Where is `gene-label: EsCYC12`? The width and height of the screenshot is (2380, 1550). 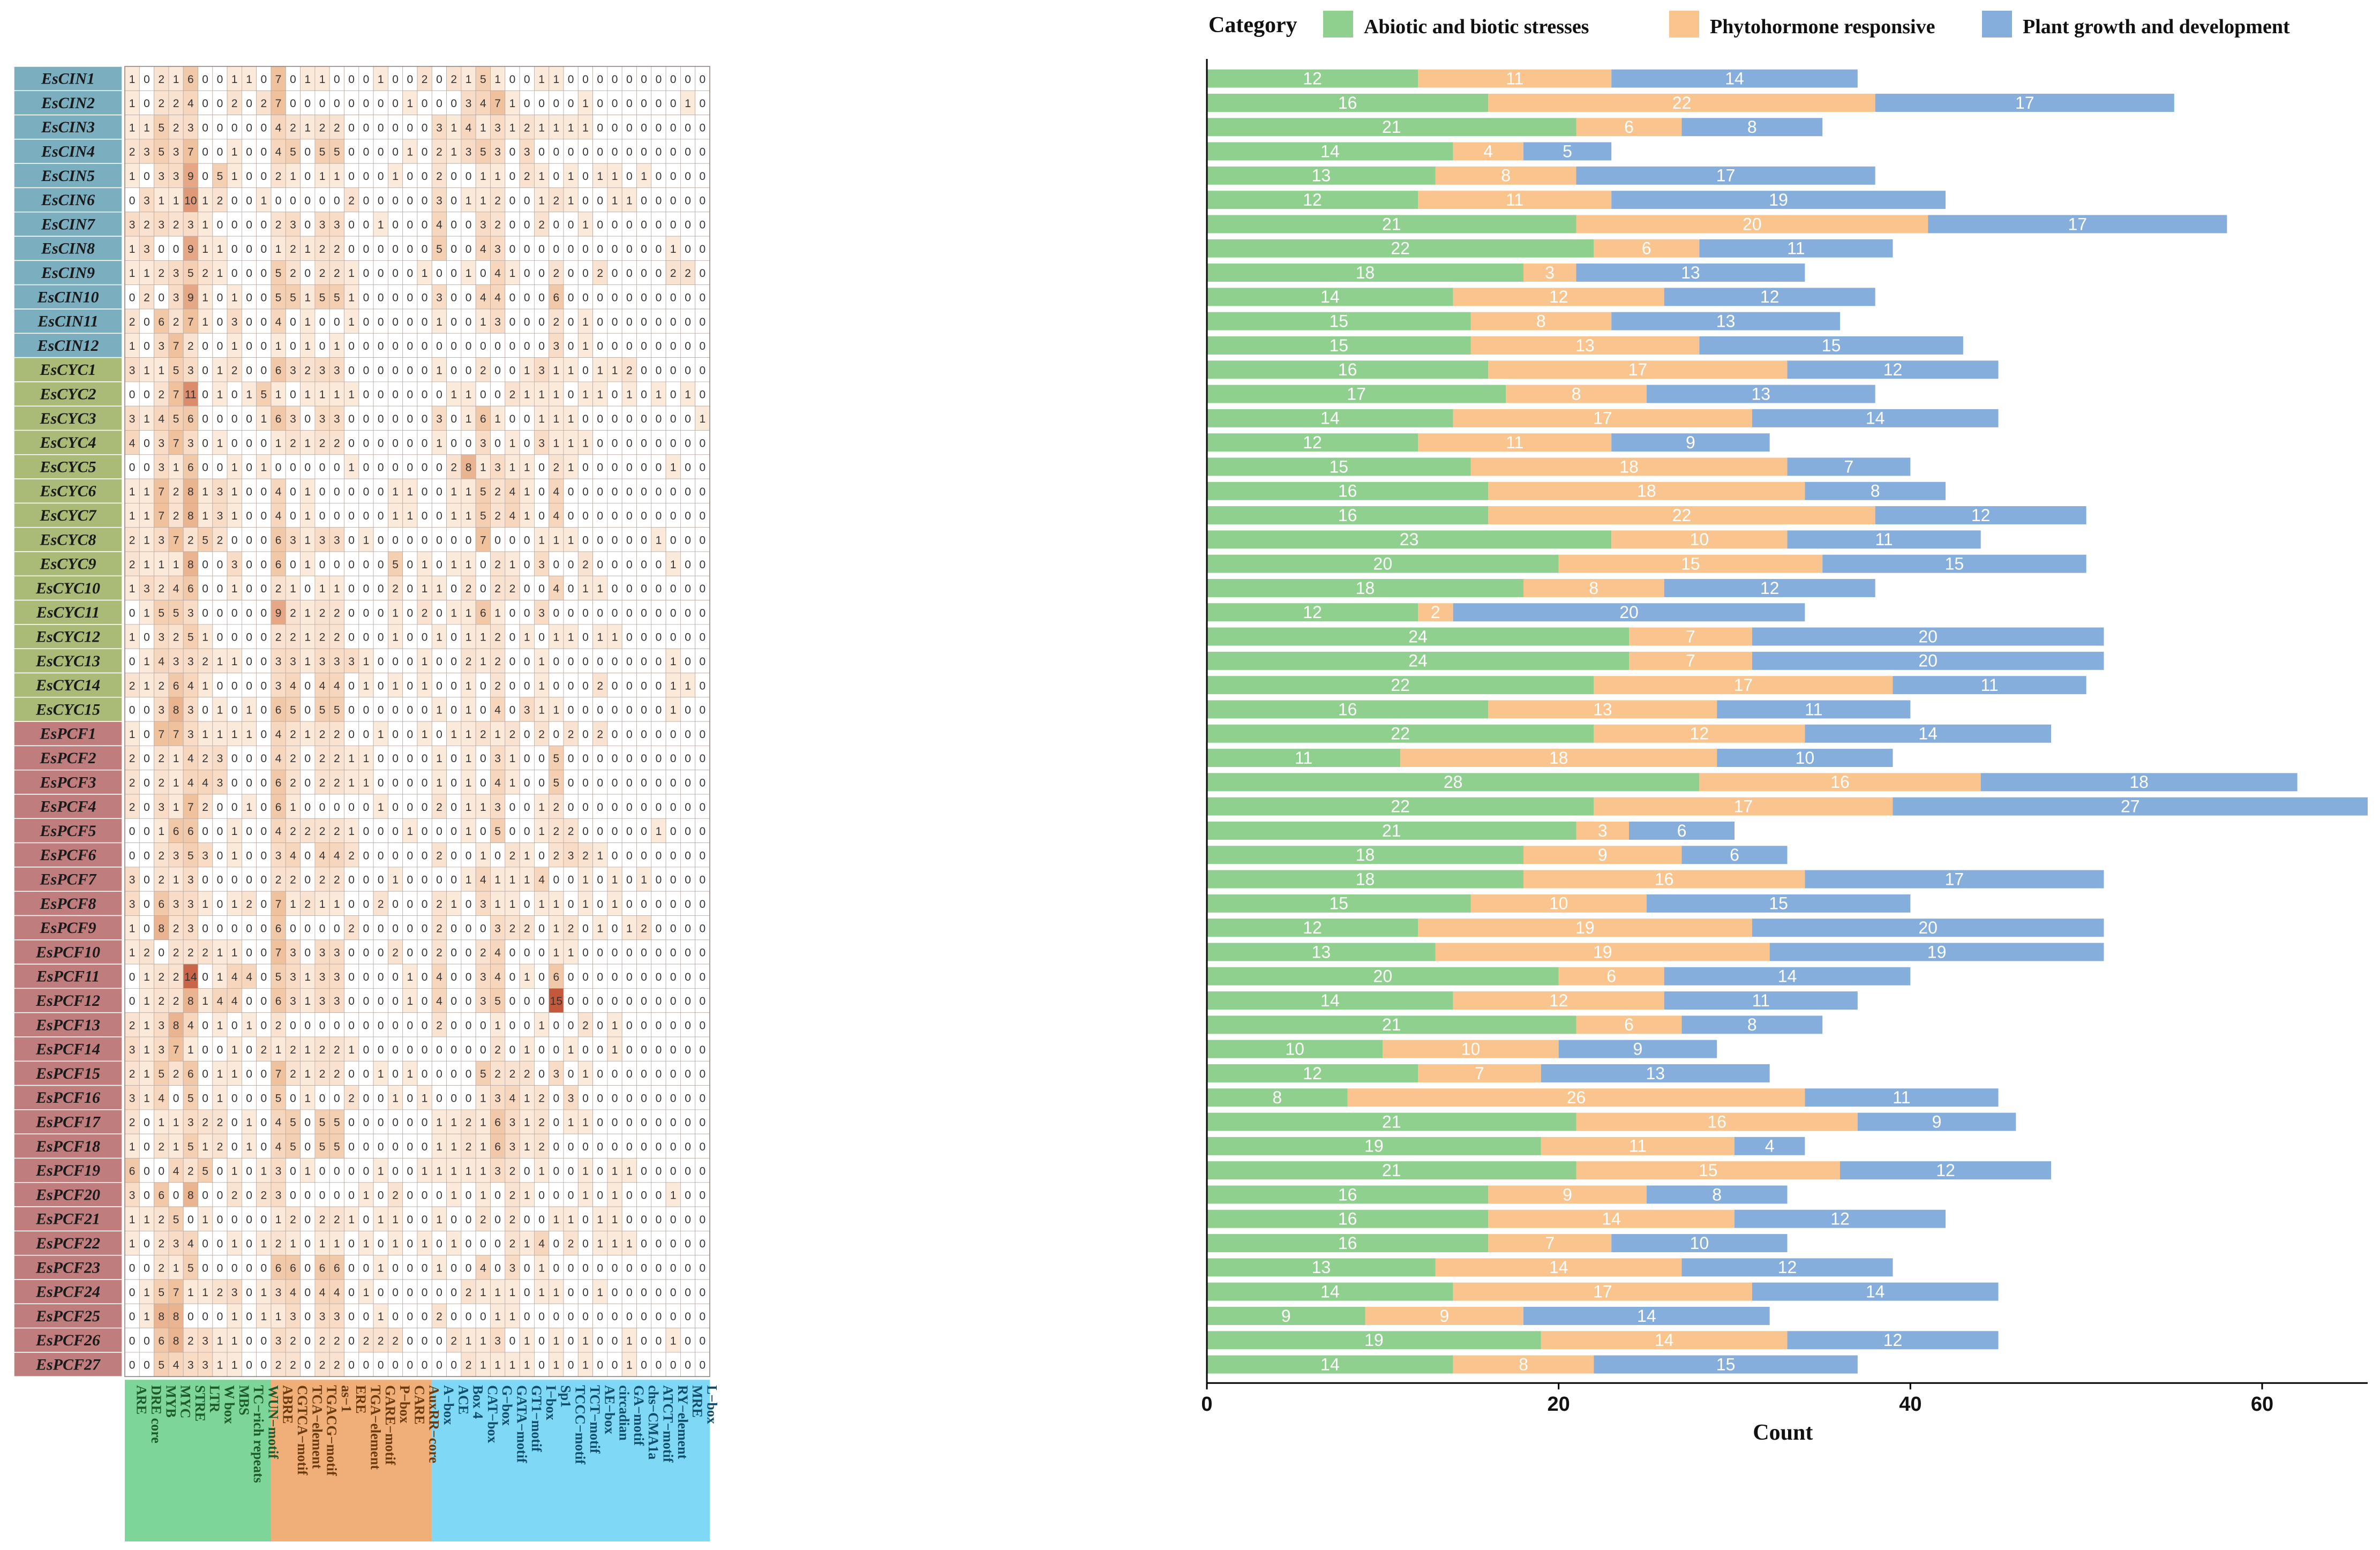 gene-label: EsCYC12 is located at coordinates (67, 637).